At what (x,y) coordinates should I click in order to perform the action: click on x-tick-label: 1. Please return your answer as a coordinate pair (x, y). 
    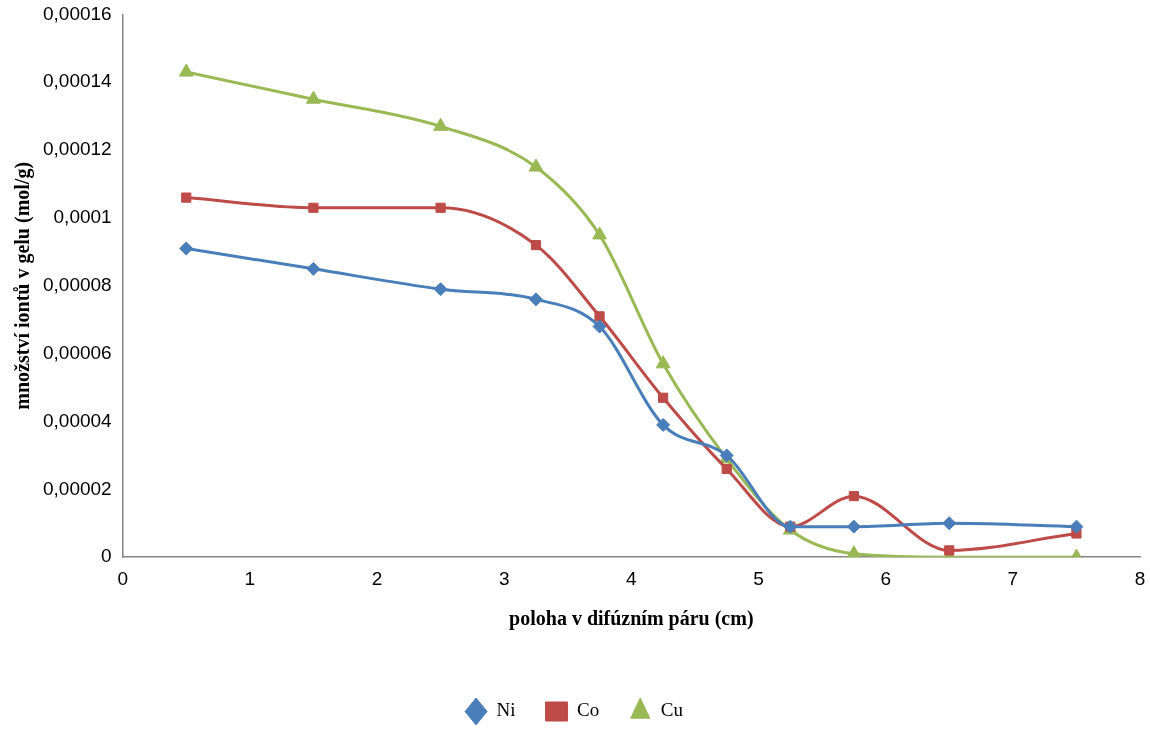
    Looking at the image, I should click on (250, 578).